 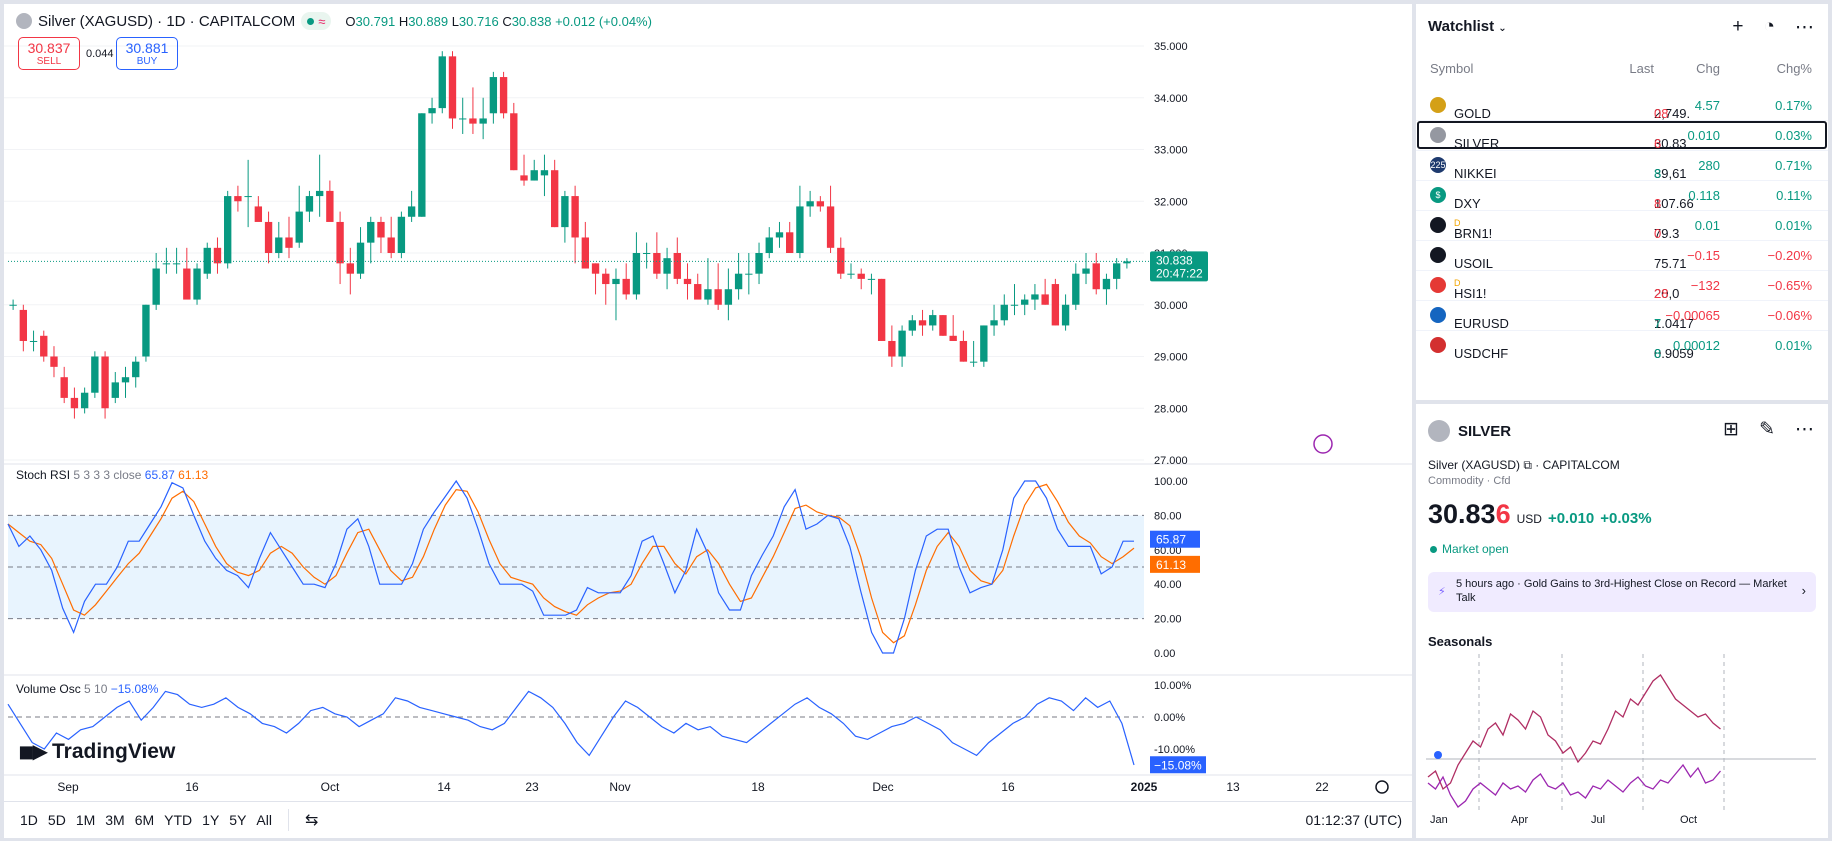 What do you see at coordinates (1689, 820) in the screenshot?
I see `season-month: Oct` at bounding box center [1689, 820].